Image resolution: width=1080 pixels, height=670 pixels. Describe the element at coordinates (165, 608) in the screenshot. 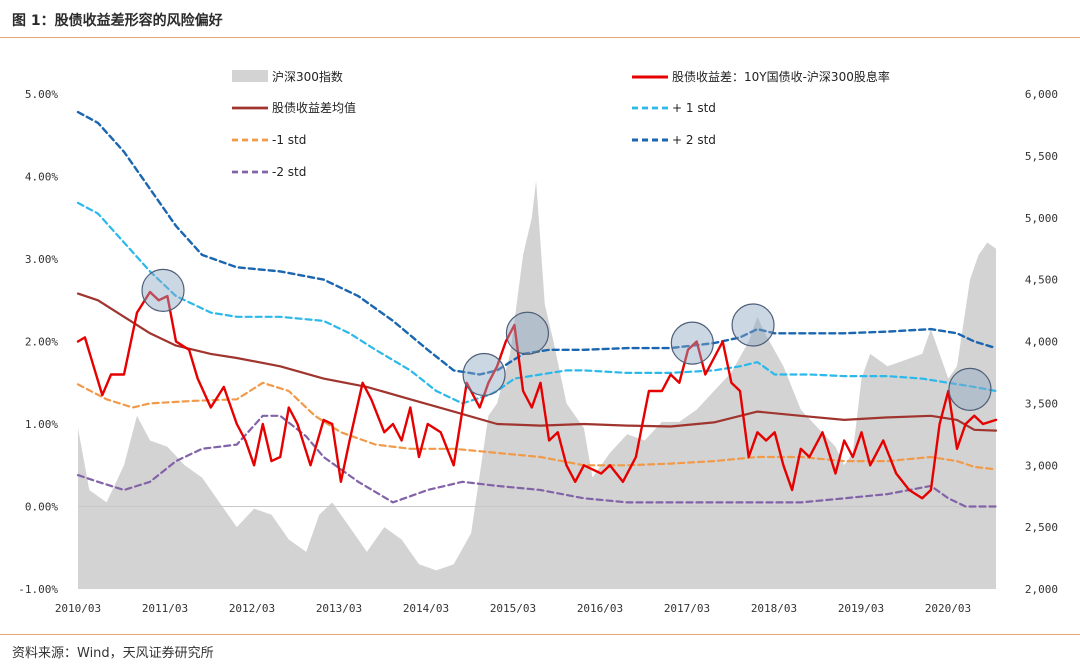

I see `x-tick-1: 2011/03` at that location.